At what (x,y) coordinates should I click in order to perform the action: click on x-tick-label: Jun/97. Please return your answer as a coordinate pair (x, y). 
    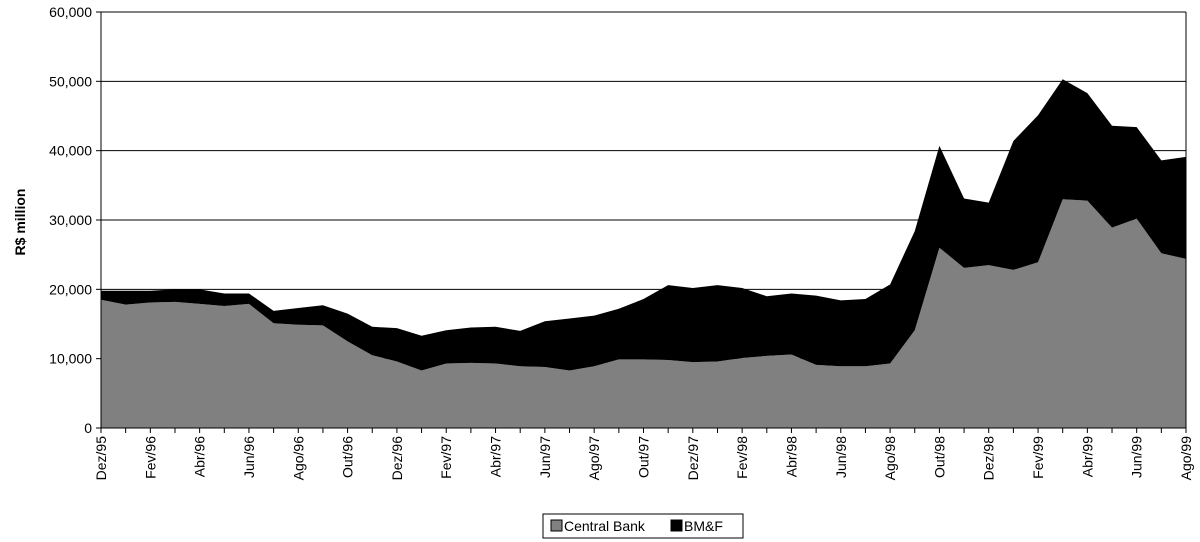
    Looking at the image, I should click on (545, 457).